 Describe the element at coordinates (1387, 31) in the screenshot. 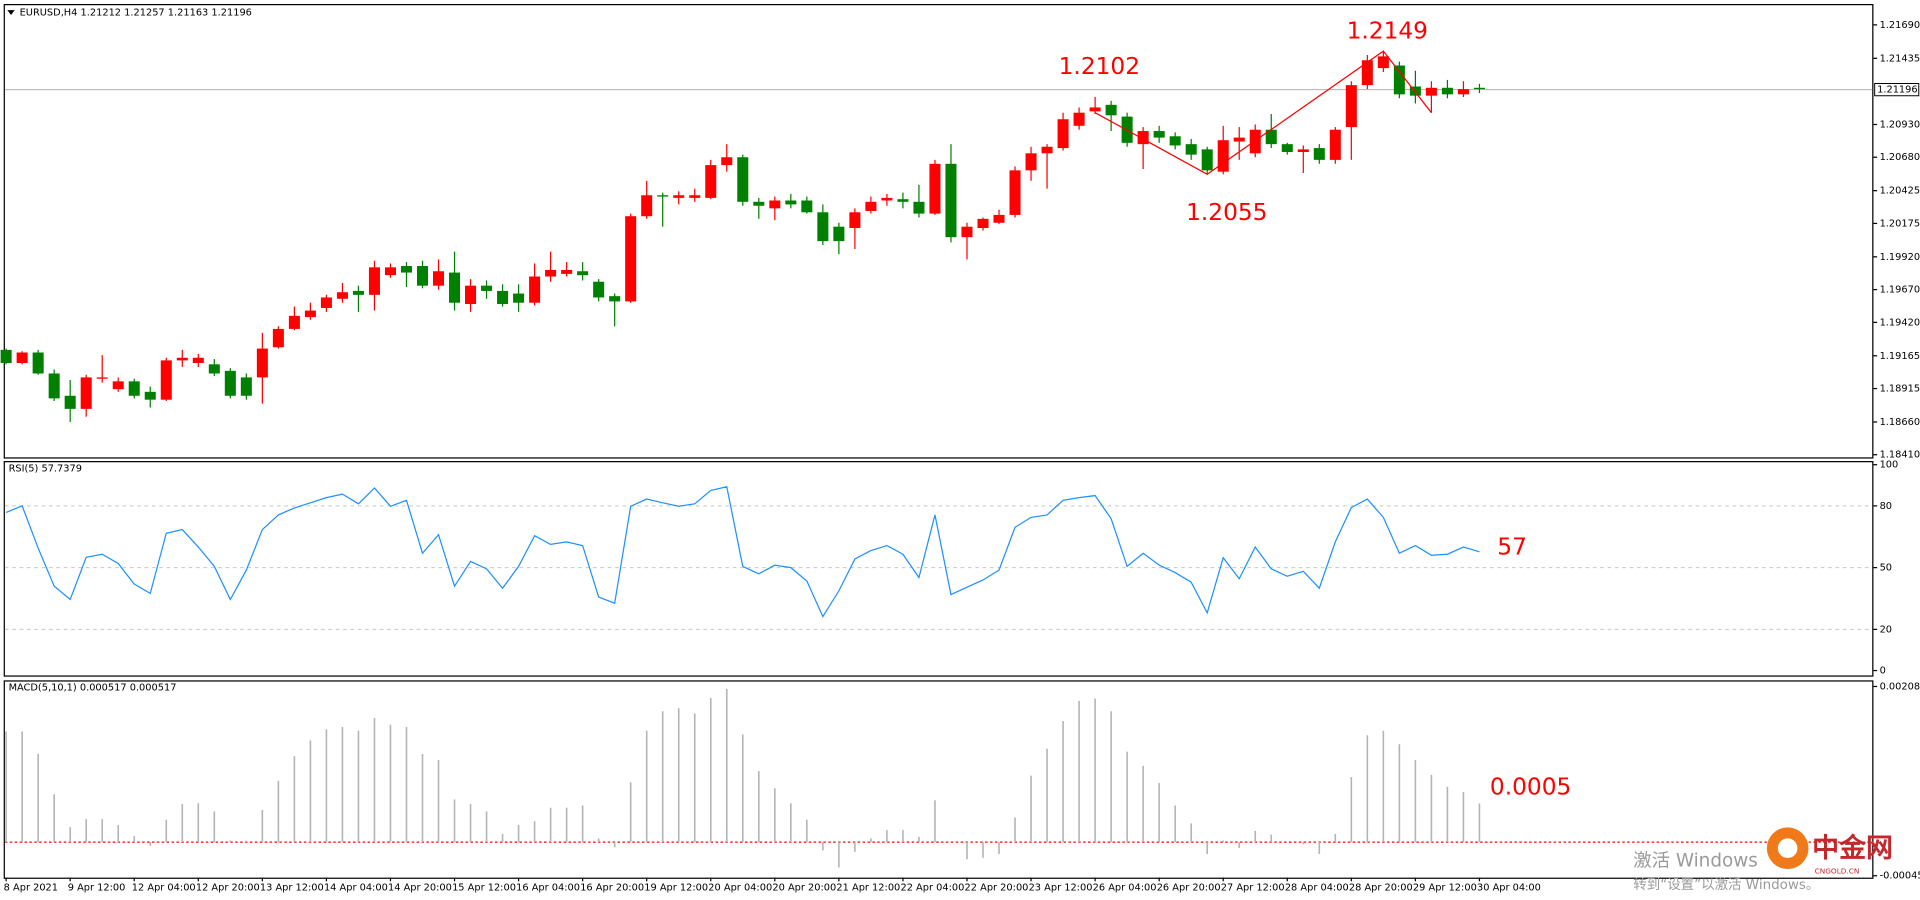

I see `zigzag-label: 1.2149` at that location.